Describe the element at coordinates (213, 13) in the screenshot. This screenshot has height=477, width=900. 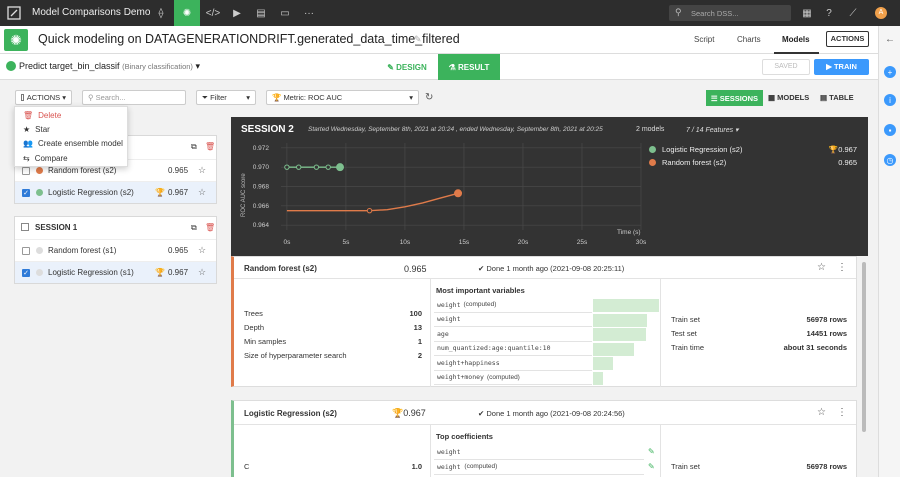
I see `code-icon: </>` at that location.